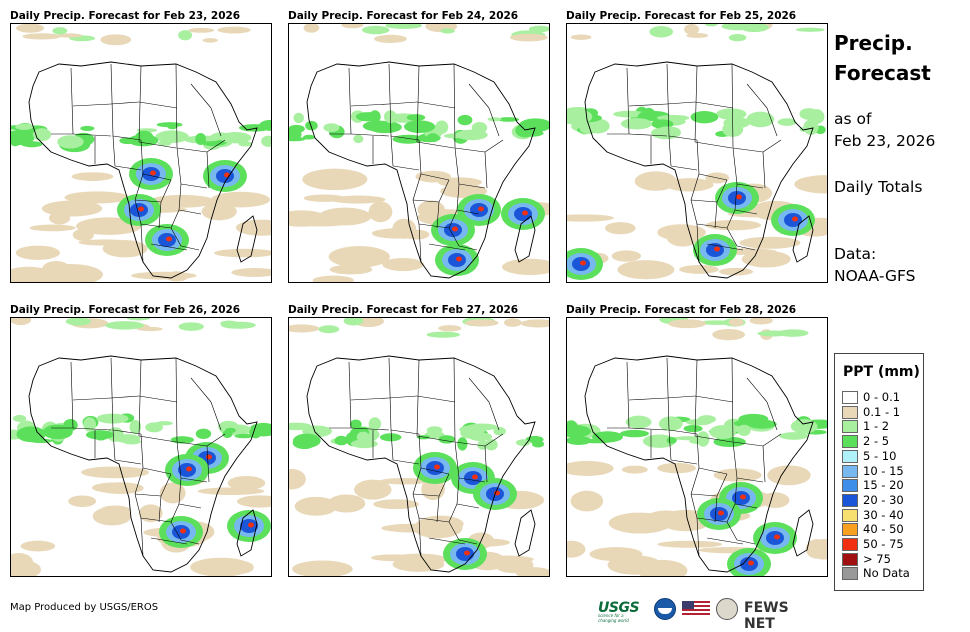 The image size is (970, 632). What do you see at coordinates (877, 558) in the screenshot?
I see `legend-label: > 75` at bounding box center [877, 558].